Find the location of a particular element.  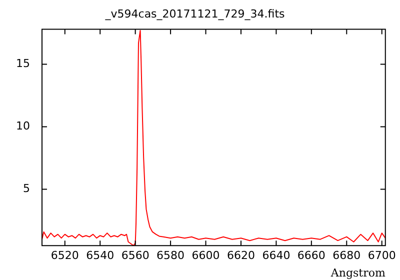

x-tick-label: 6540 is located at coordinates (100, 255).